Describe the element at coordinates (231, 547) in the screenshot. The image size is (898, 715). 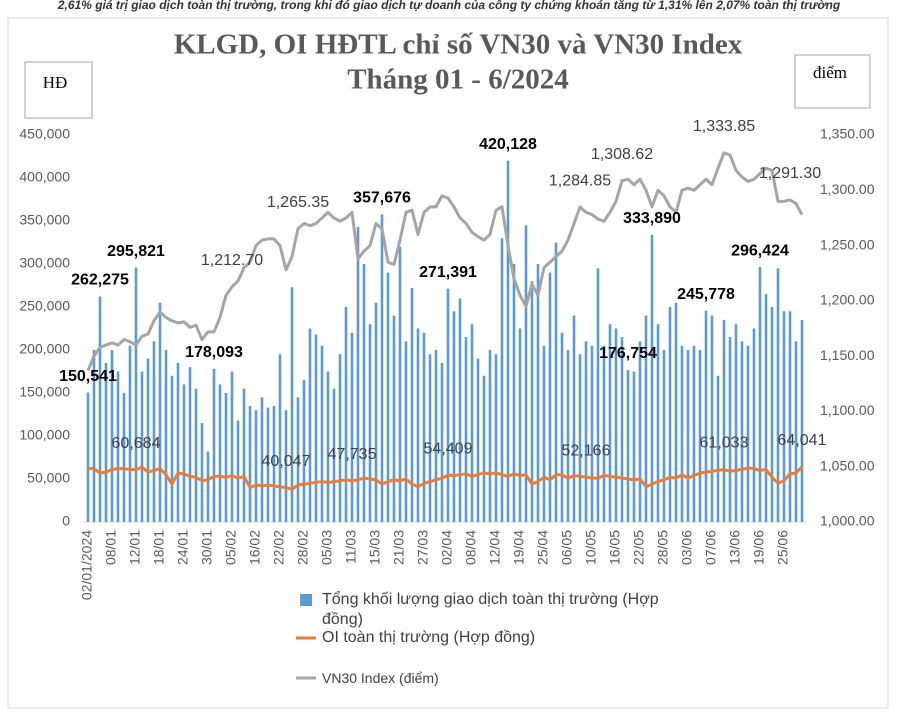
I see `x-tick-label: 05/02` at that location.